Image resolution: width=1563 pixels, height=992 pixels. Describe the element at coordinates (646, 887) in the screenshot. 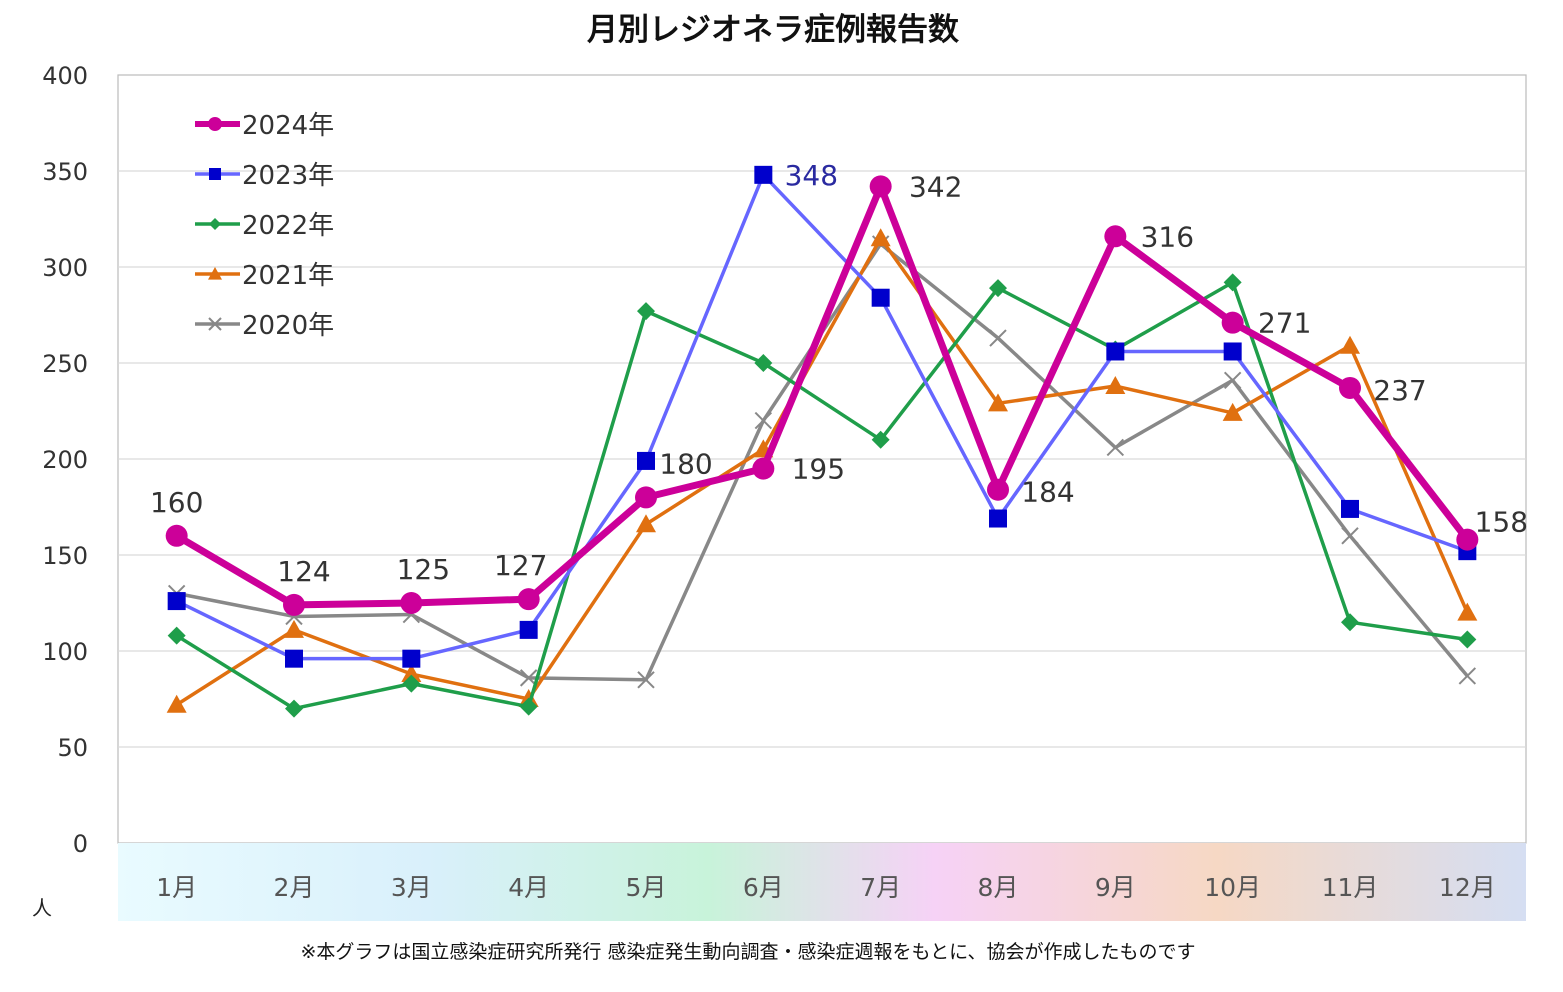

I see `x-tick-label: 5月` at that location.